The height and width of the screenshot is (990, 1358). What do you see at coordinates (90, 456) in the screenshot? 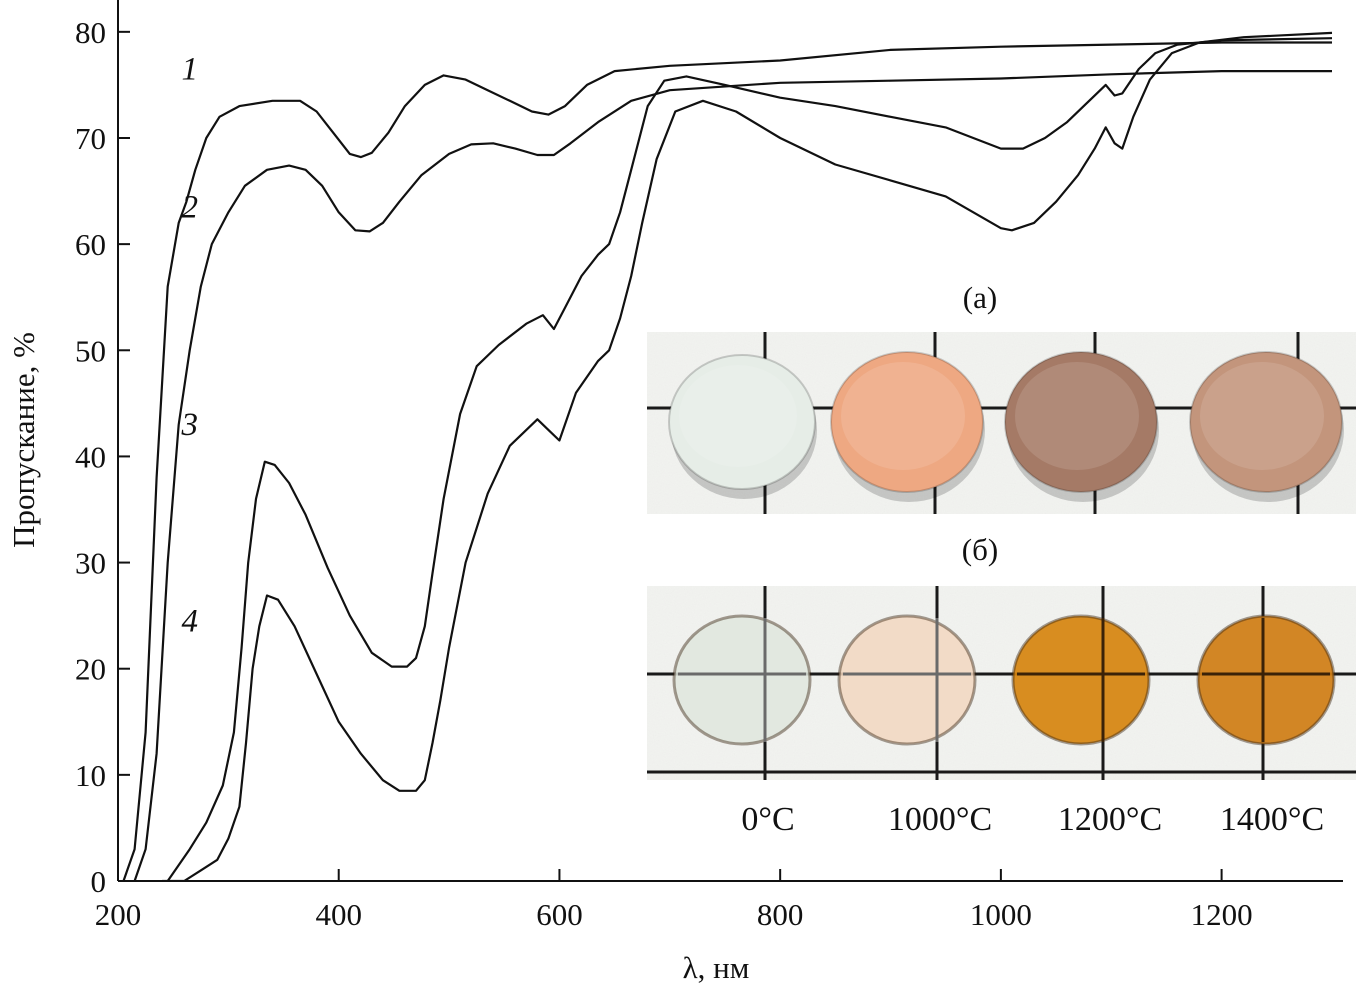
I see `y-tick-label: 40` at bounding box center [90, 456].